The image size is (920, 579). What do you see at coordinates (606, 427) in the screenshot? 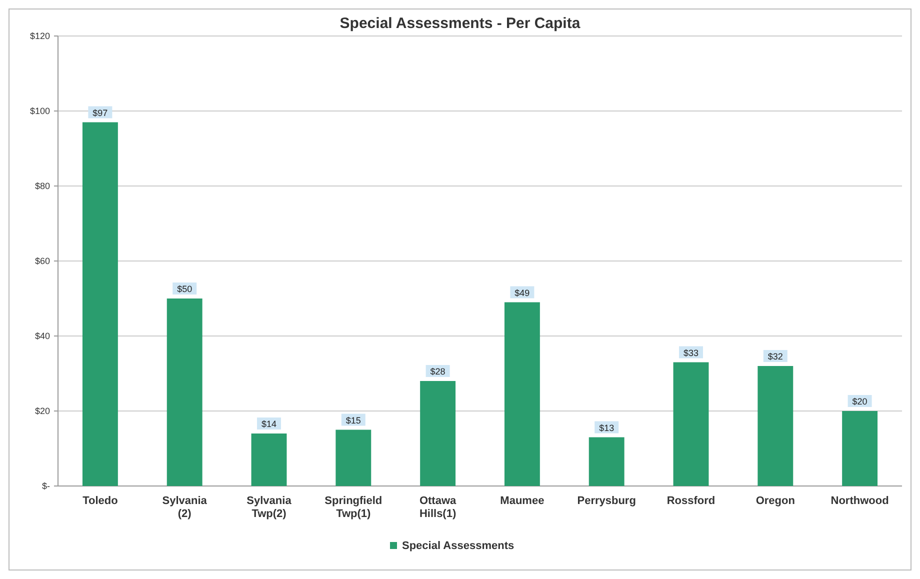
I see `data-label: $13` at bounding box center [606, 427].